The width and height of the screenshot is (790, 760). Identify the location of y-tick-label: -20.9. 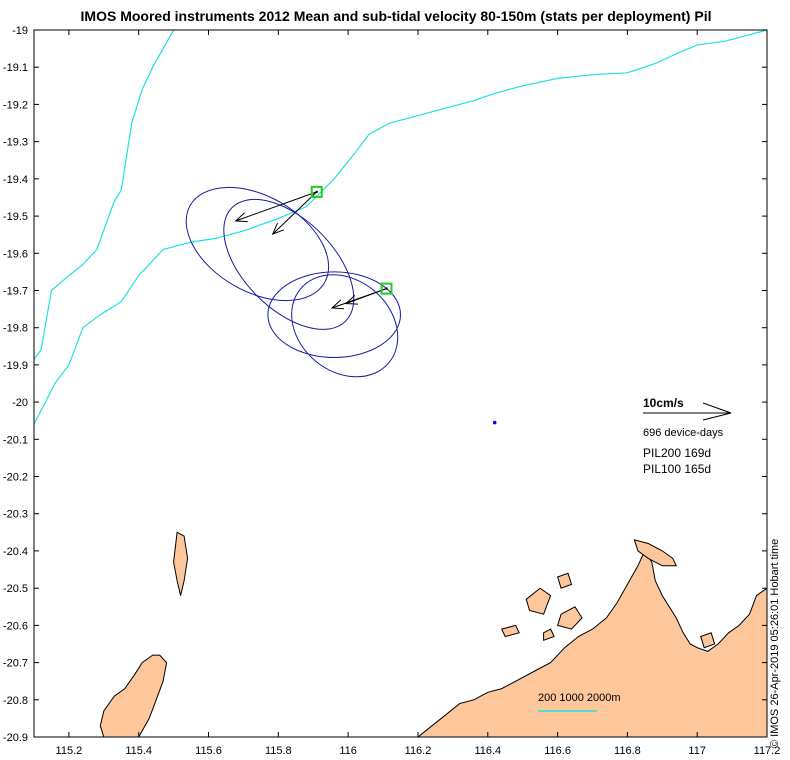
(15, 738).